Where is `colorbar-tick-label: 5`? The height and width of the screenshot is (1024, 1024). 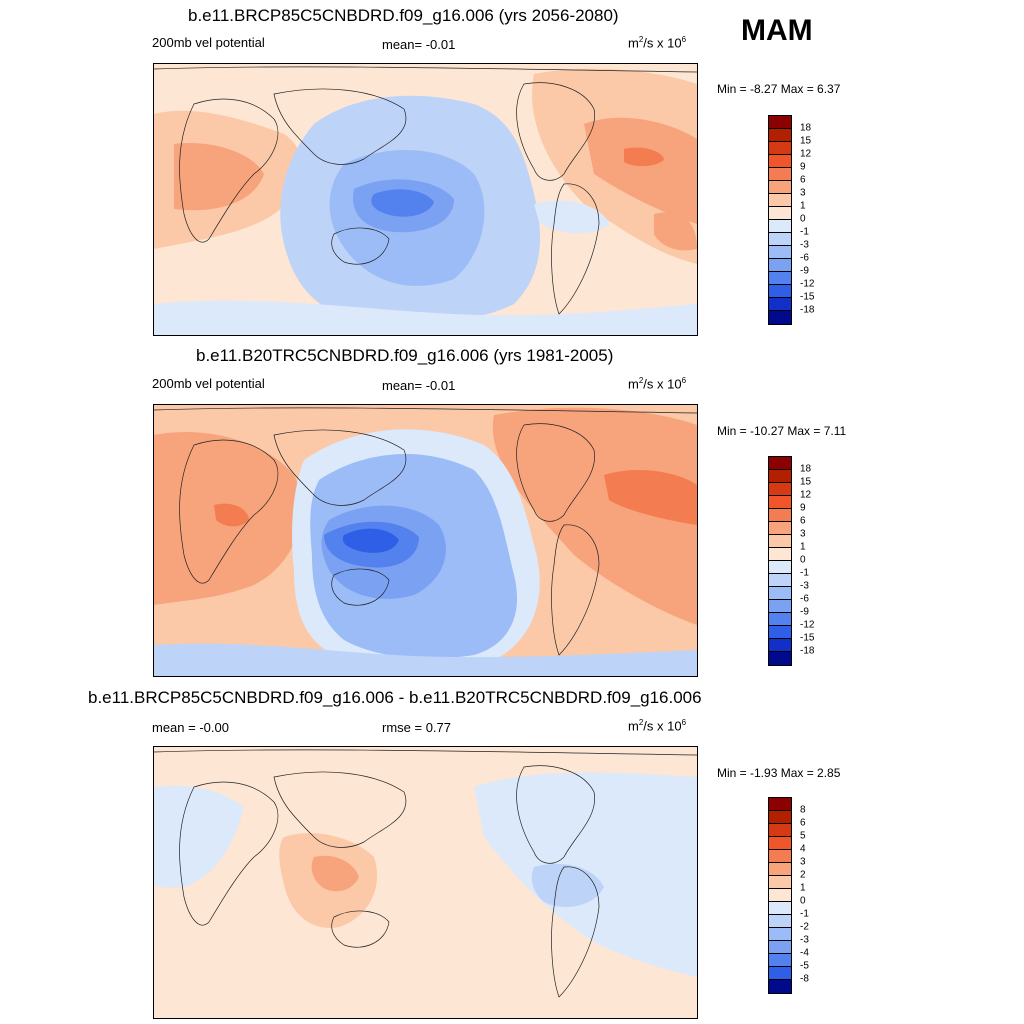
colorbar-tick-label: 5 is located at coordinates (803, 836).